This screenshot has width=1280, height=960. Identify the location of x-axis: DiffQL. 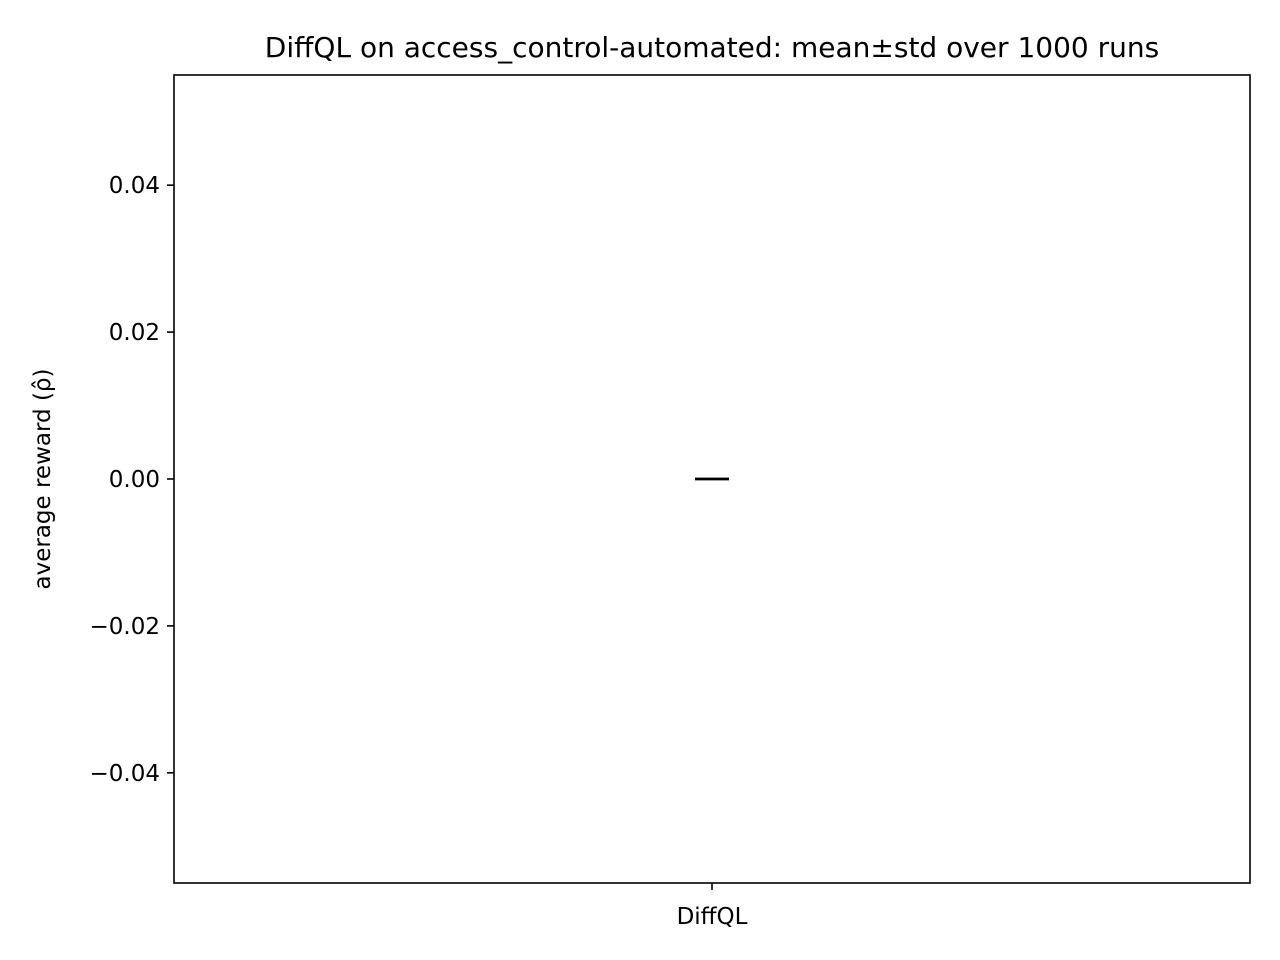
(712, 906).